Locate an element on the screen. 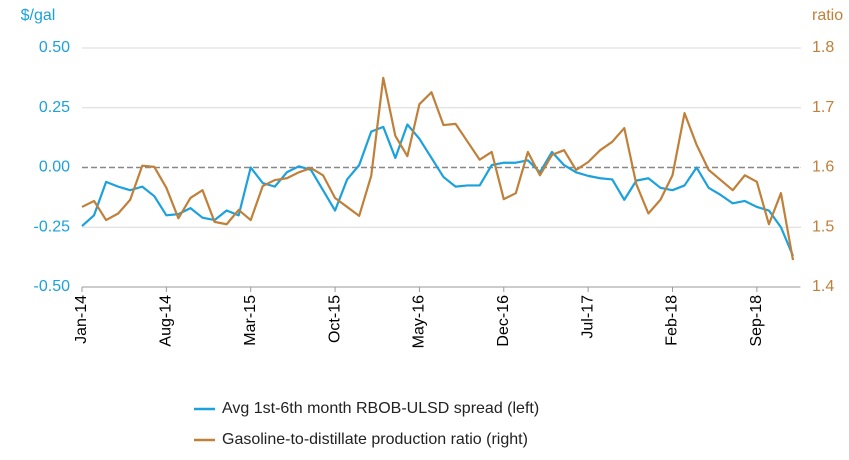  y-tick-label: 0.25 is located at coordinates (54, 107).